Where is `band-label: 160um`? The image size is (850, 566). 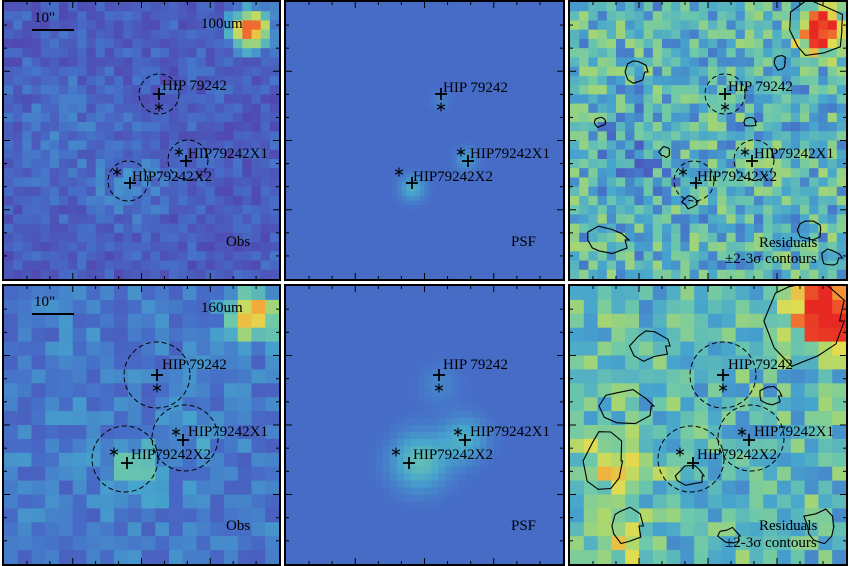 band-label: 160um is located at coordinates (222, 308).